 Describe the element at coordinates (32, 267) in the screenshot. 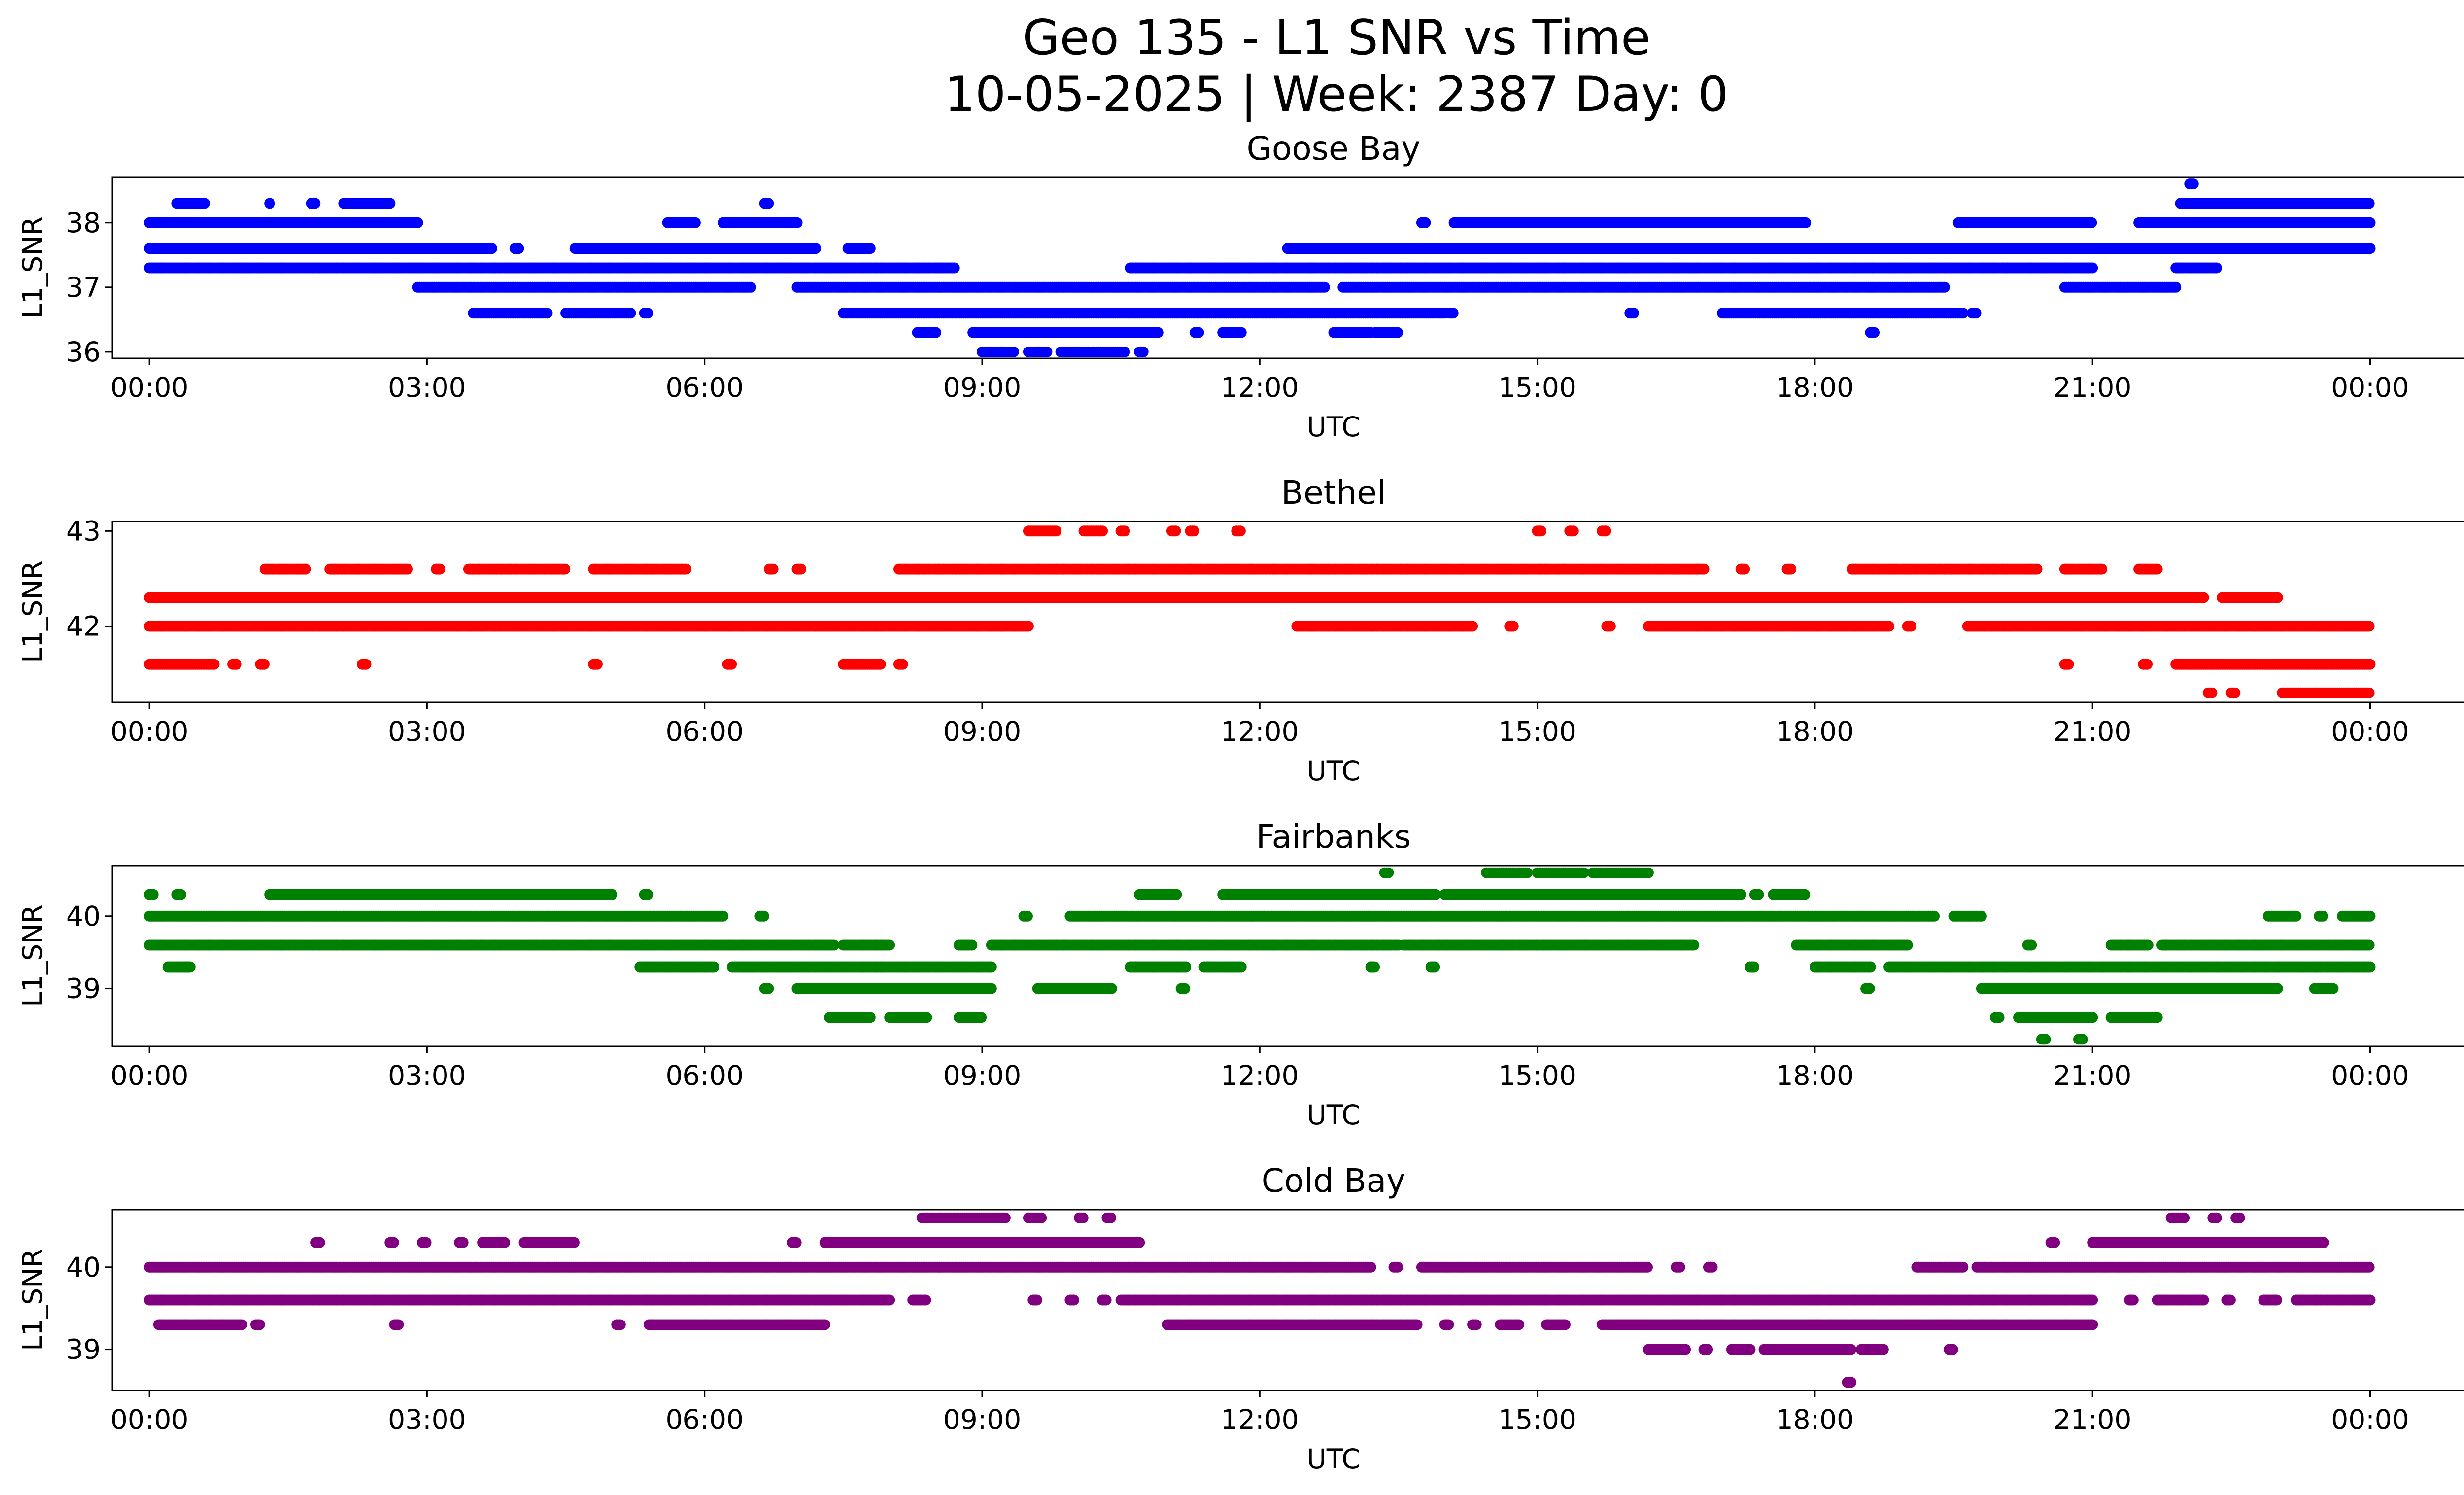

I see `y-axis-label: L1_SNR` at that location.